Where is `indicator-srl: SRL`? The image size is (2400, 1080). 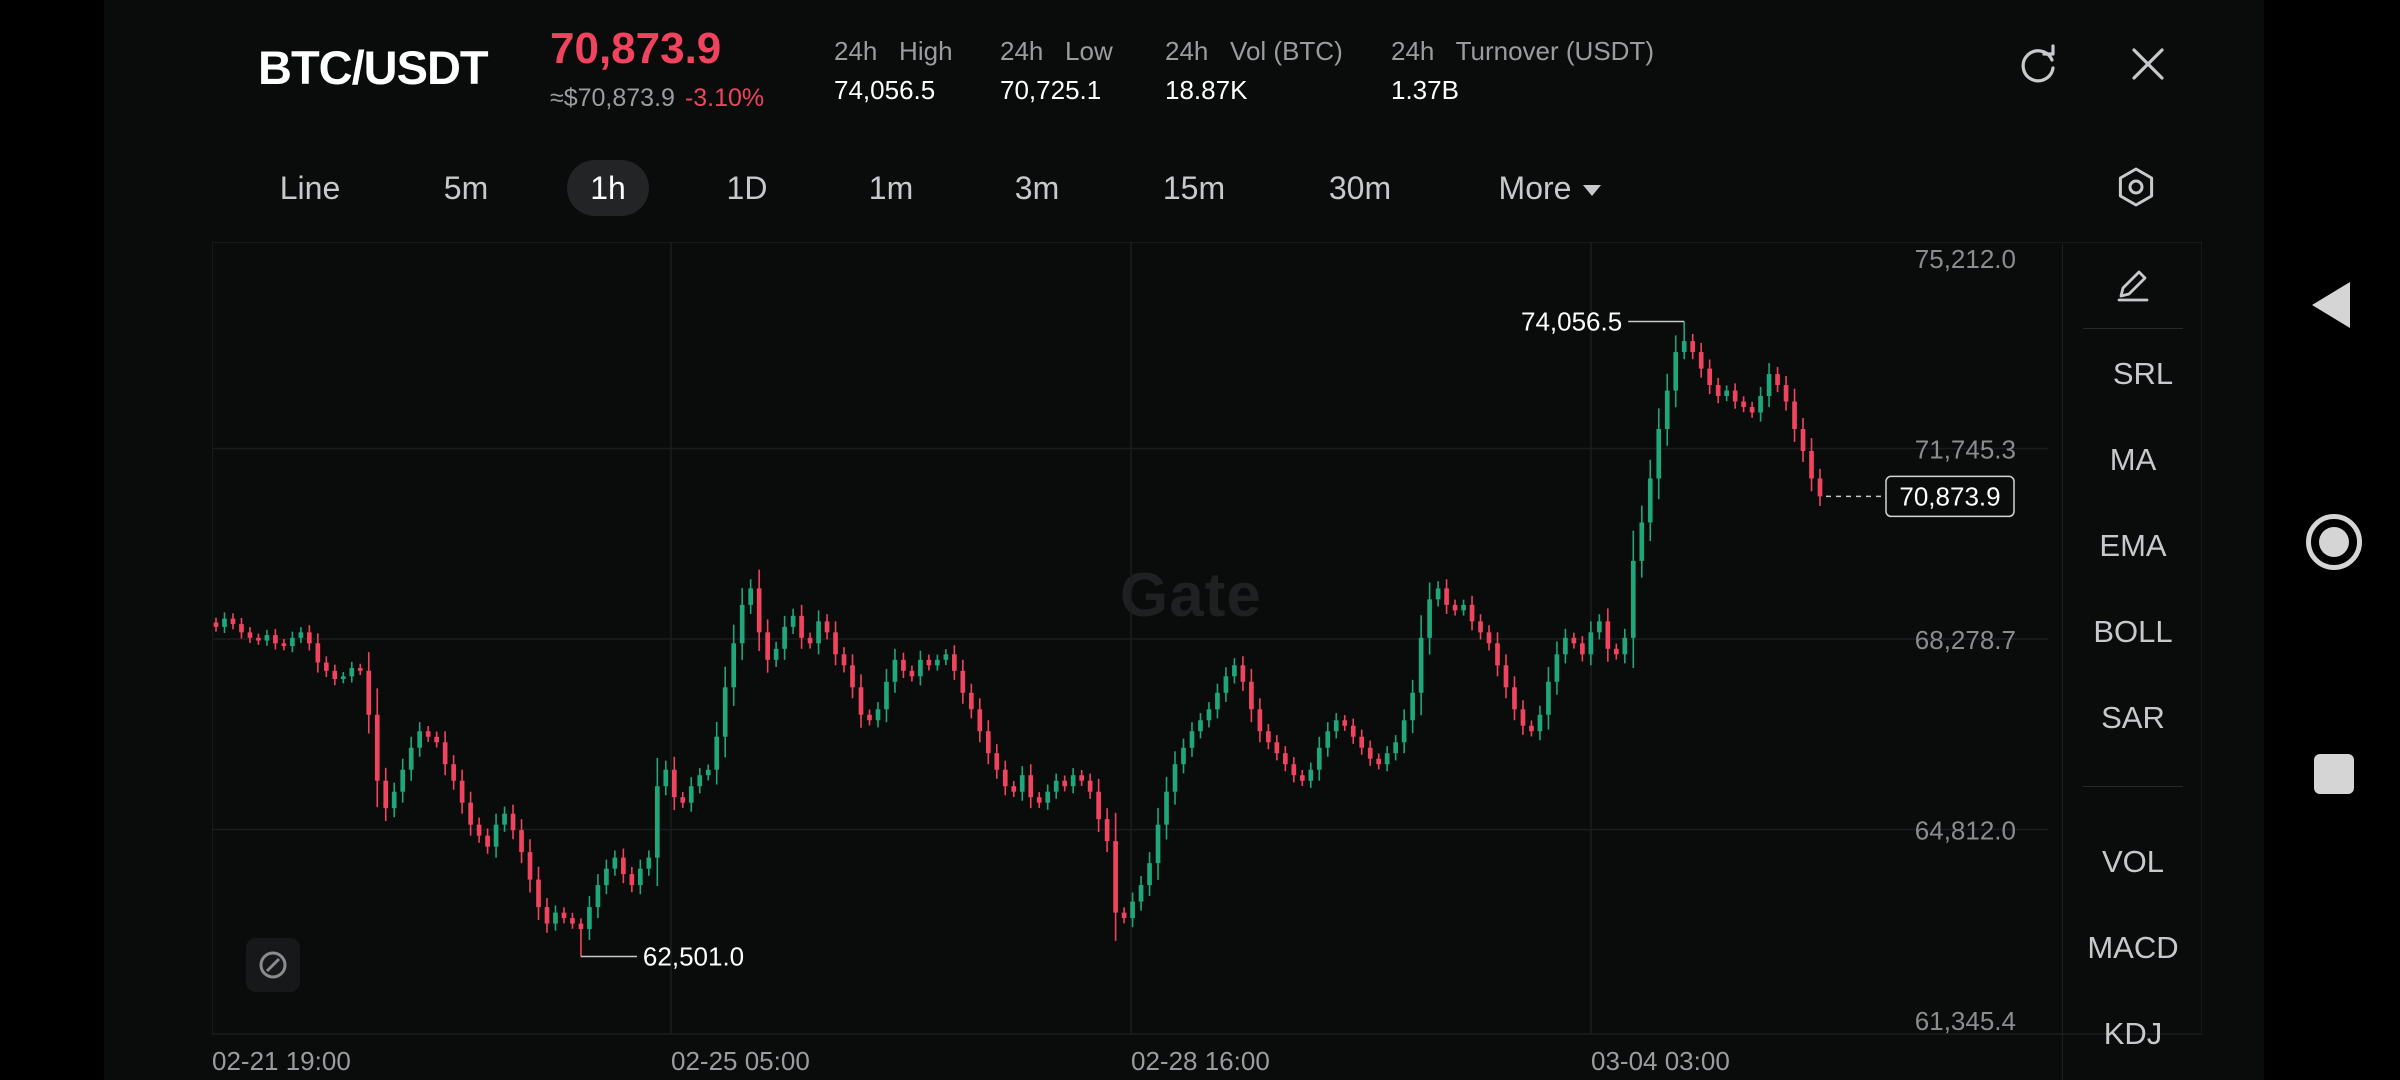
indicator-srl: SRL is located at coordinates (2143, 373).